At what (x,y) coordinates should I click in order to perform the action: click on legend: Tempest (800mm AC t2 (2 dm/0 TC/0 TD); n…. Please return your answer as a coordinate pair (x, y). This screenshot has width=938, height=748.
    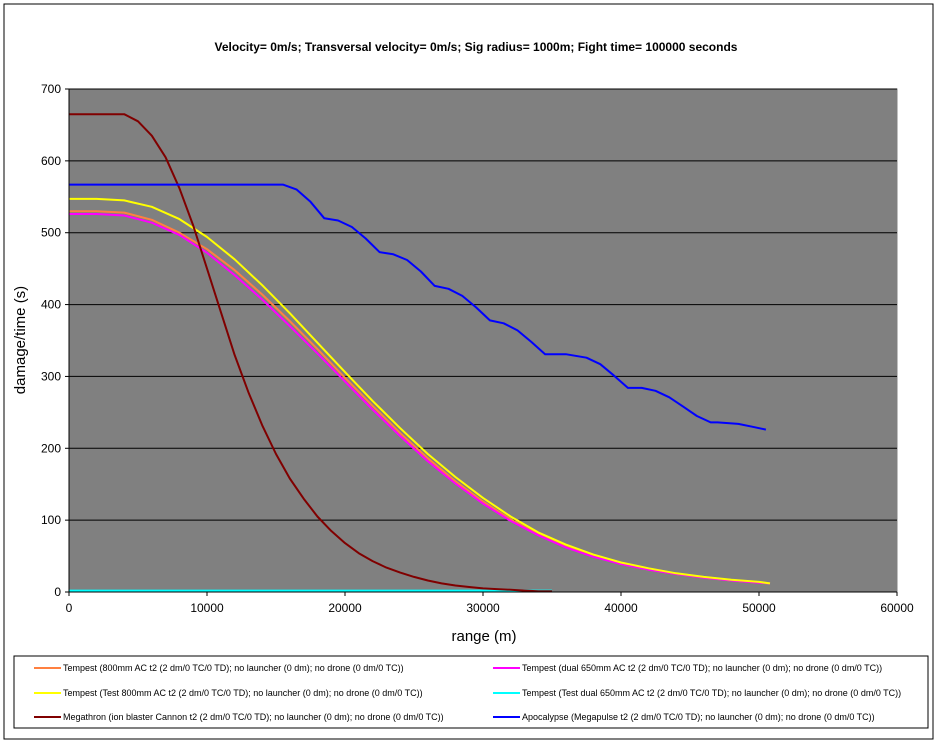
    Looking at the image, I should click on (467, 692).